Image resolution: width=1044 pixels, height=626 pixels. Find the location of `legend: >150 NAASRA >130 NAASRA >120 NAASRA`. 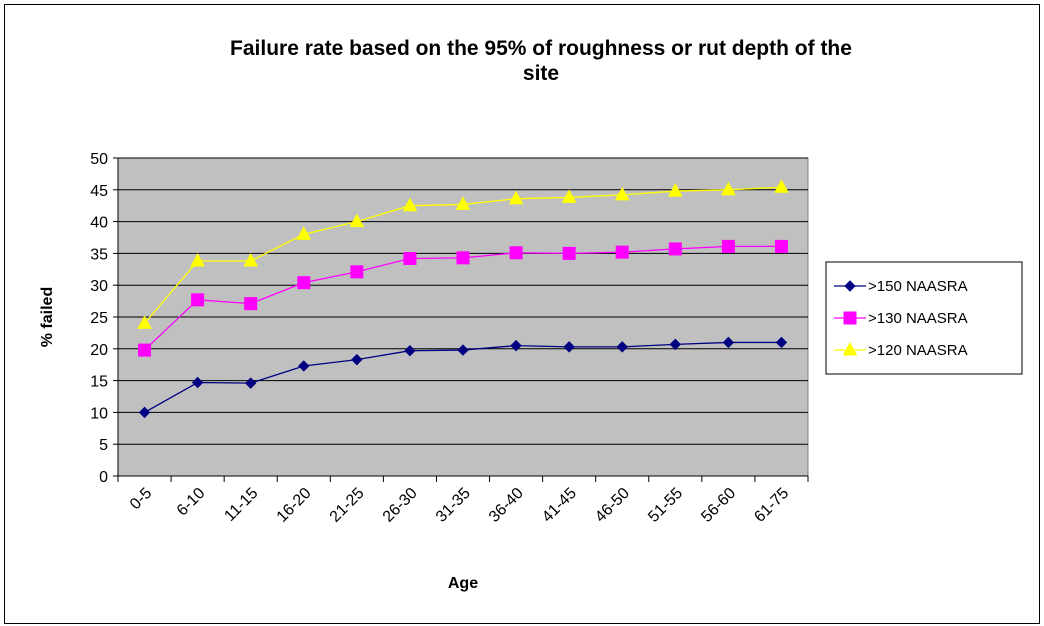

legend: >150 NAASRA >130 NAASRA >120 NAASRA is located at coordinates (924, 318).